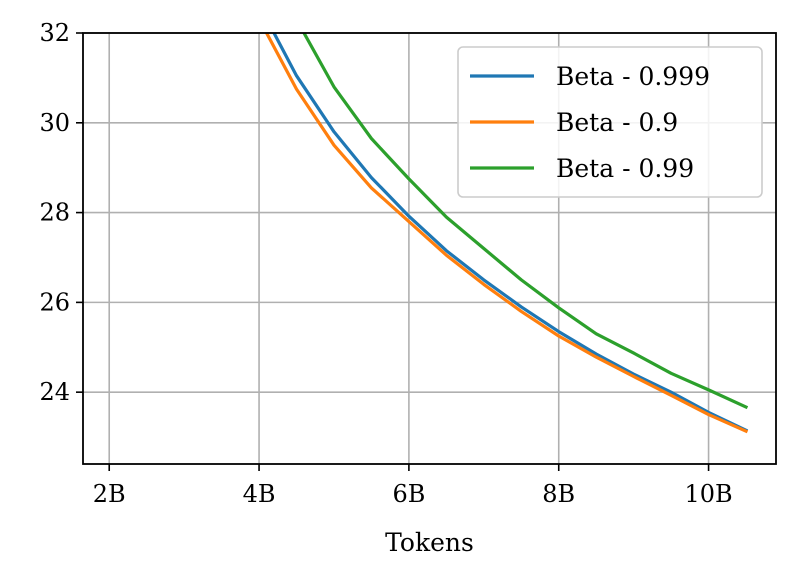 This screenshot has width=798, height=581. I want to click on legend-box, so click(610, 122).